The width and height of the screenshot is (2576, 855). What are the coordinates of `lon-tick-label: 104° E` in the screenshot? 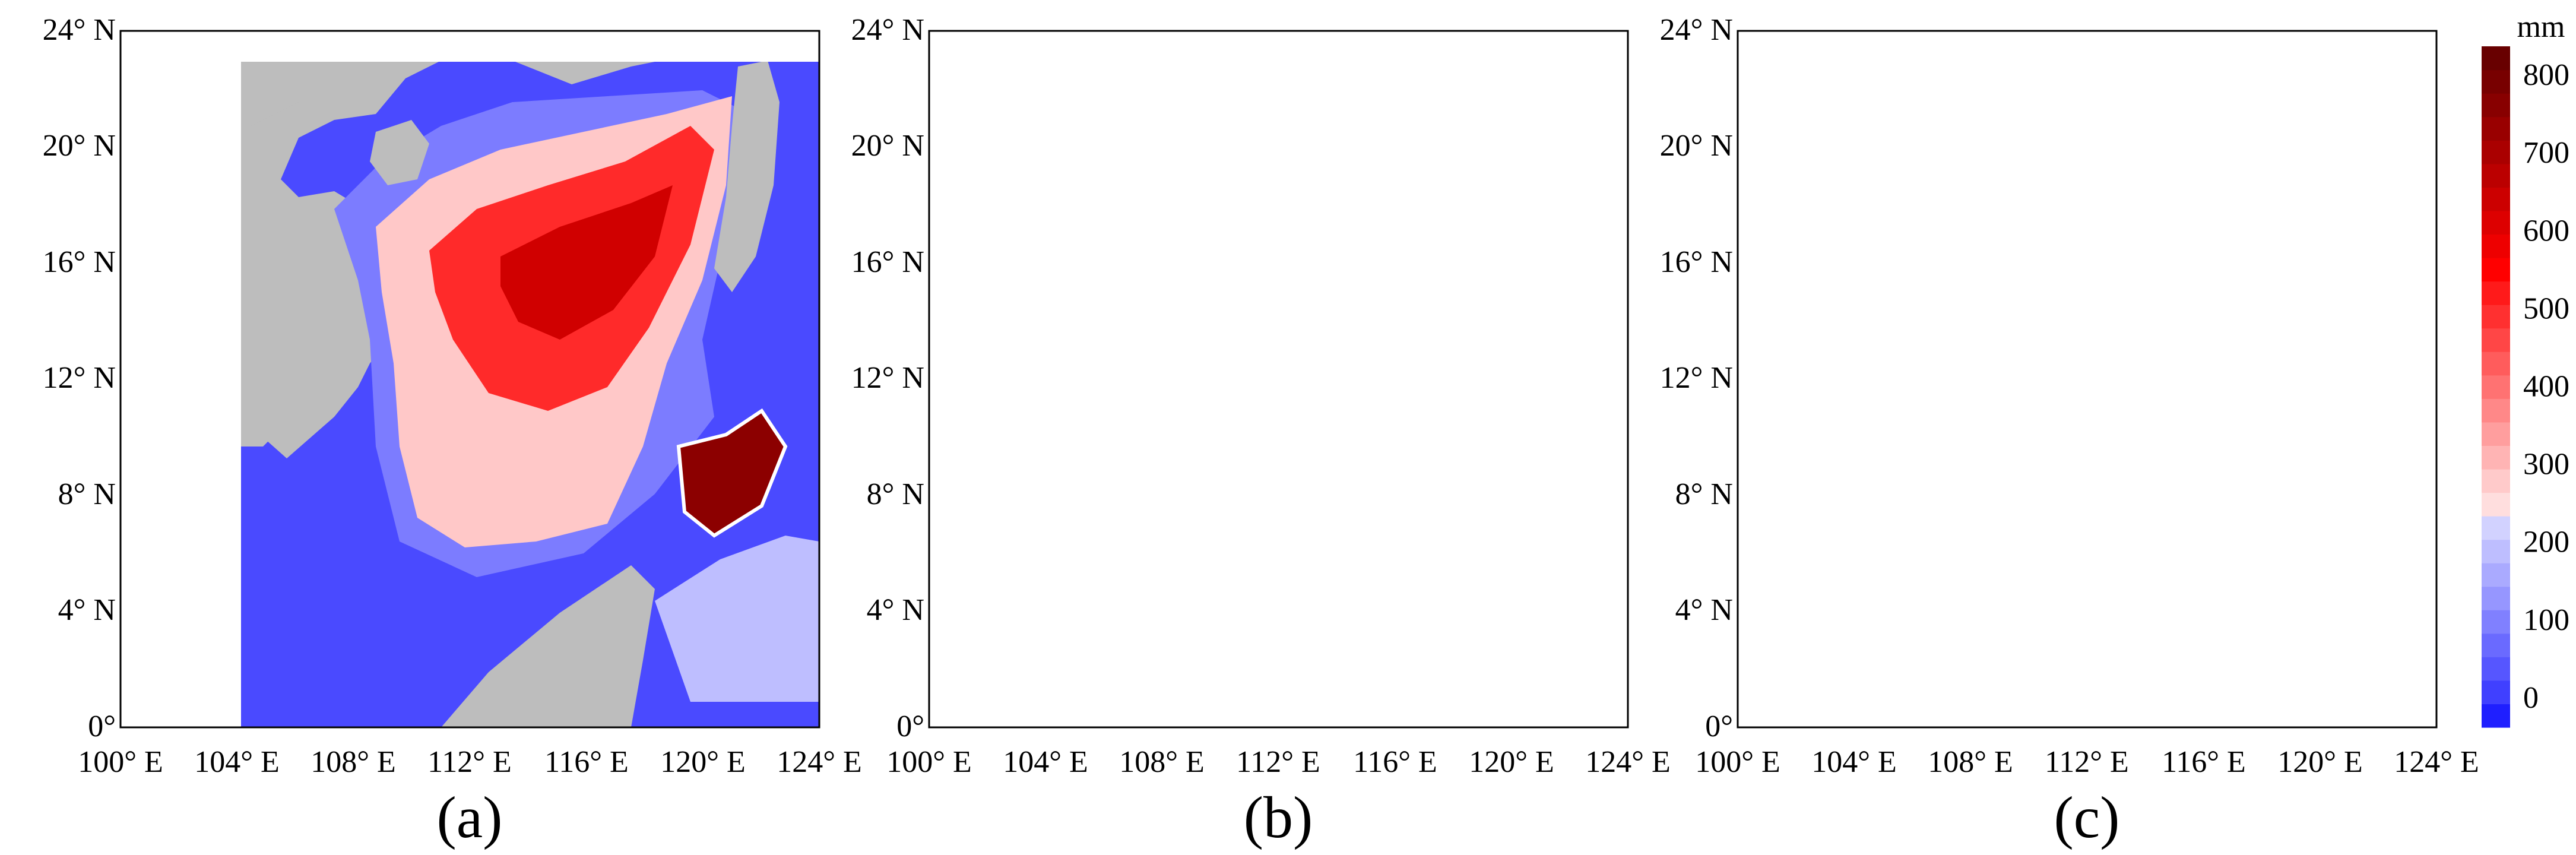 It's located at (1046, 762).